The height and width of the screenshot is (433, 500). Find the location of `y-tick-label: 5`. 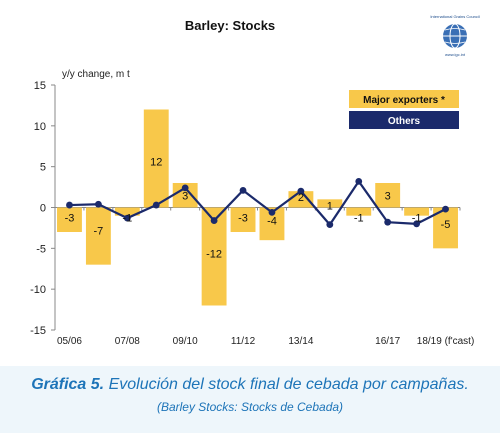

y-tick-label: 5 is located at coordinates (43, 168).